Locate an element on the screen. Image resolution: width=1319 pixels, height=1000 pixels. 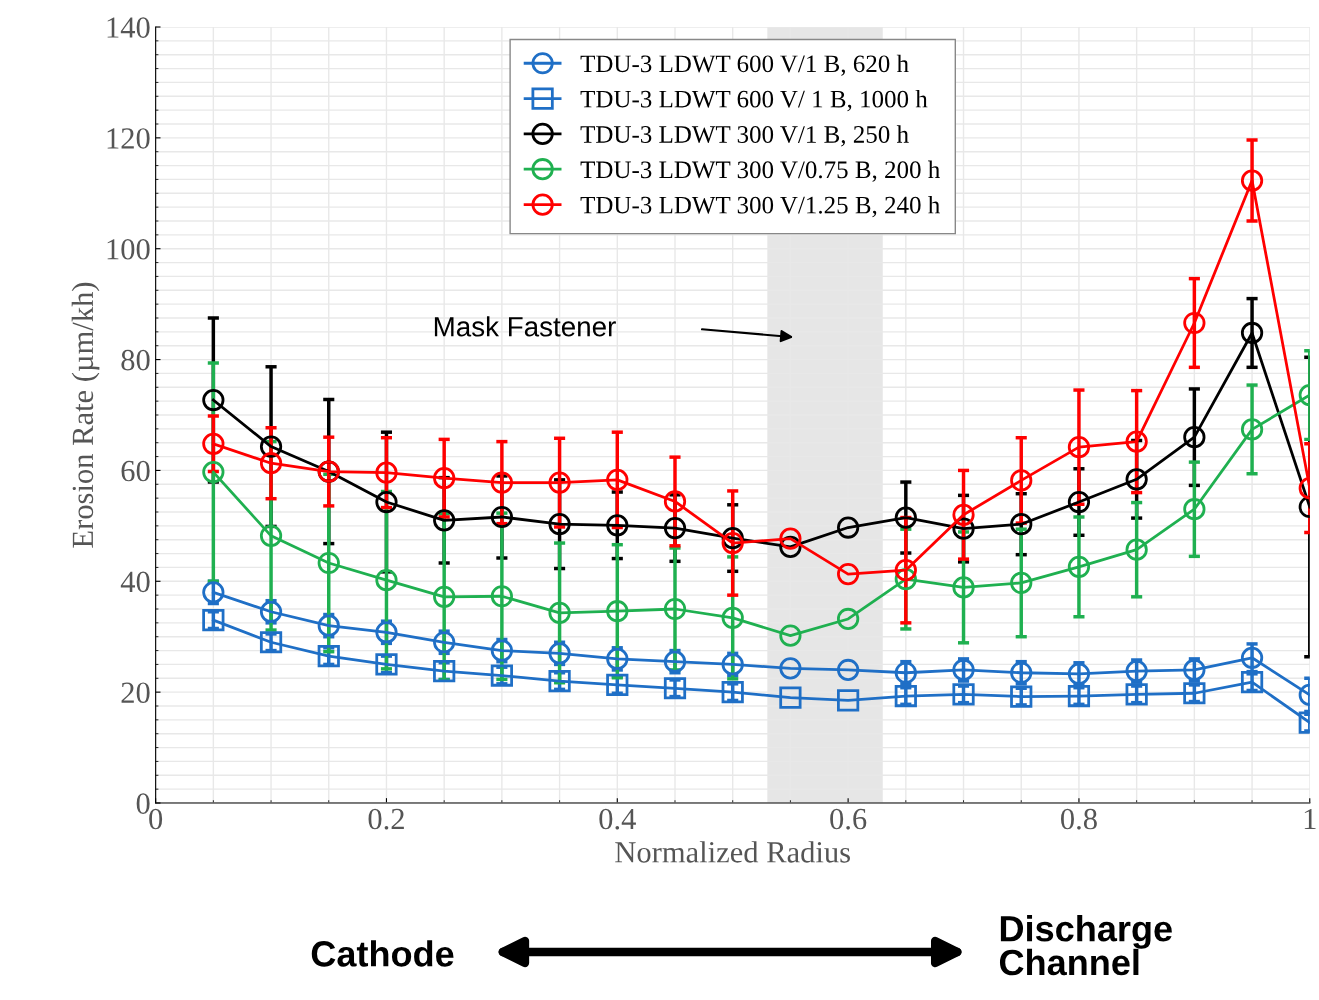
x-tick-label: 0.8 is located at coordinates (1079, 819).